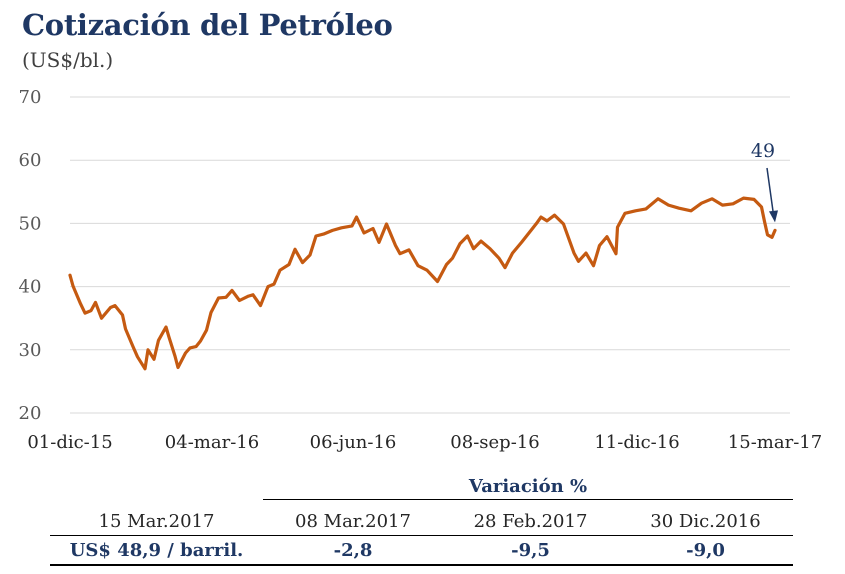  Describe the element at coordinates (30, 255) in the screenshot. I see `y-axis: 70 60 50 40 30 20` at that location.